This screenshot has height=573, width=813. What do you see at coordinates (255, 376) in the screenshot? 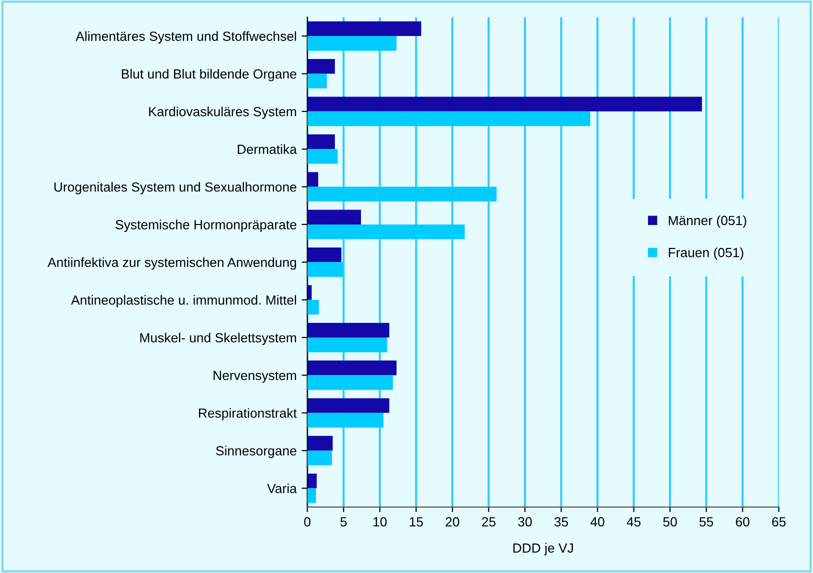
I see `y-tick-label: Nervensystem` at bounding box center [255, 376].